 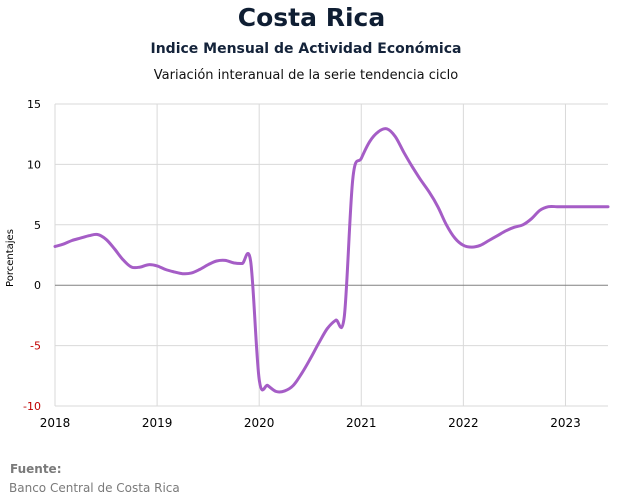 What do you see at coordinates (311, 17) in the screenshot?
I see `chart-title: Costa Rica` at bounding box center [311, 17].